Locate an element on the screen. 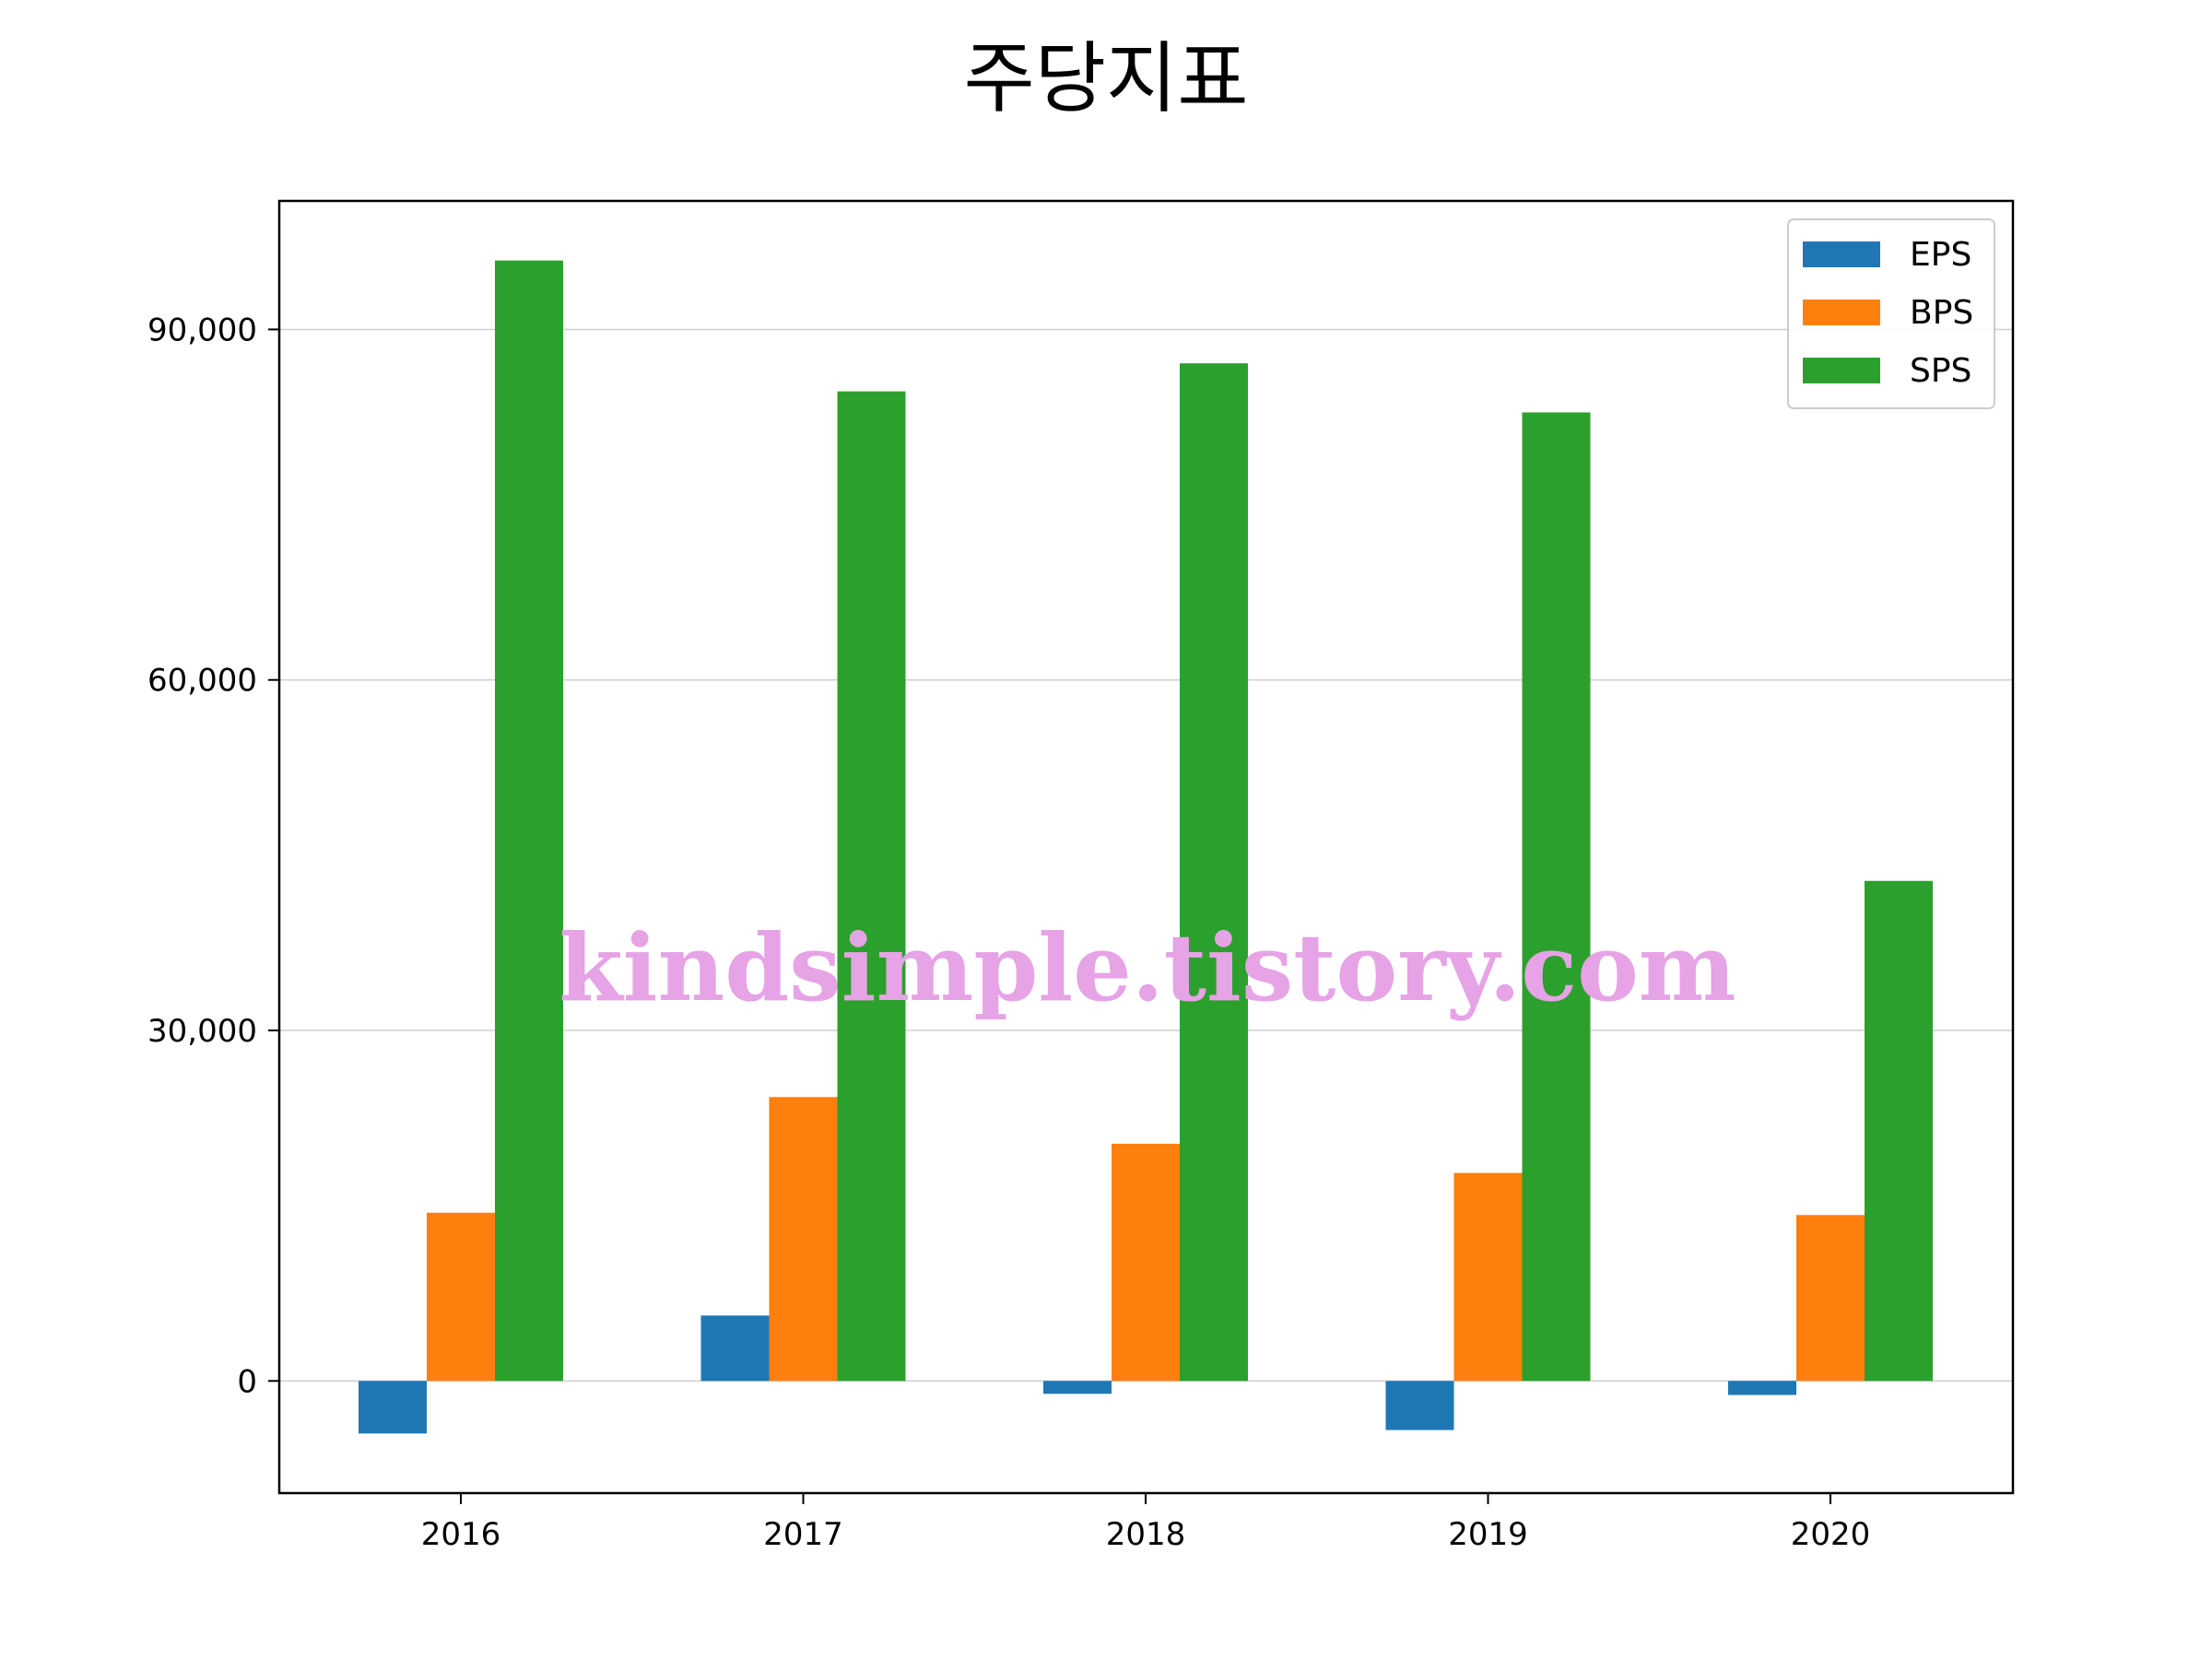 This screenshot has width=2212, height=1659. bar-sps-2016 is located at coordinates (529, 821).